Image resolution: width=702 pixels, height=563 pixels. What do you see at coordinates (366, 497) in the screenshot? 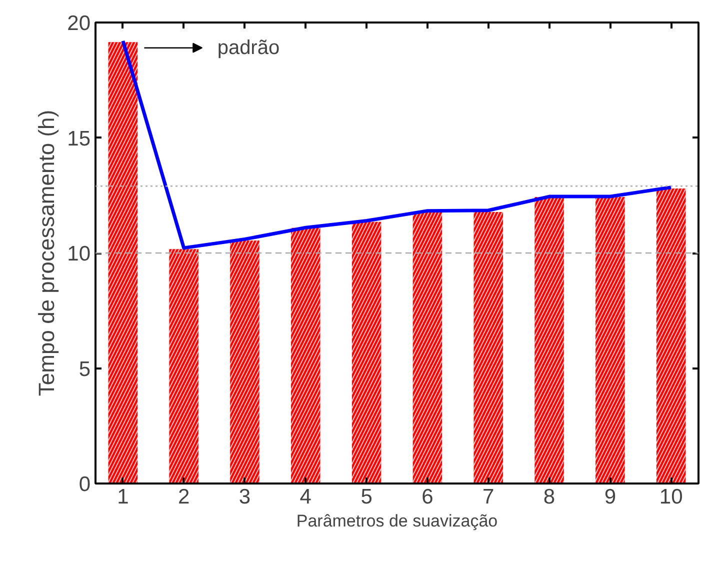
I see `x-tick-label: 5` at bounding box center [366, 497].